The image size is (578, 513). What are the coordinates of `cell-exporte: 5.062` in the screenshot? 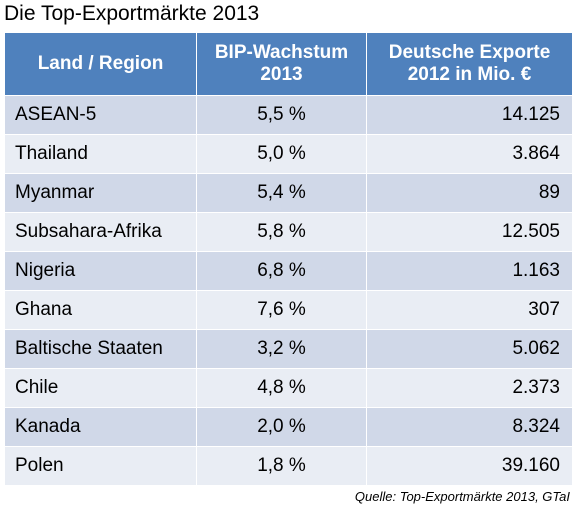 It's located at (469, 349).